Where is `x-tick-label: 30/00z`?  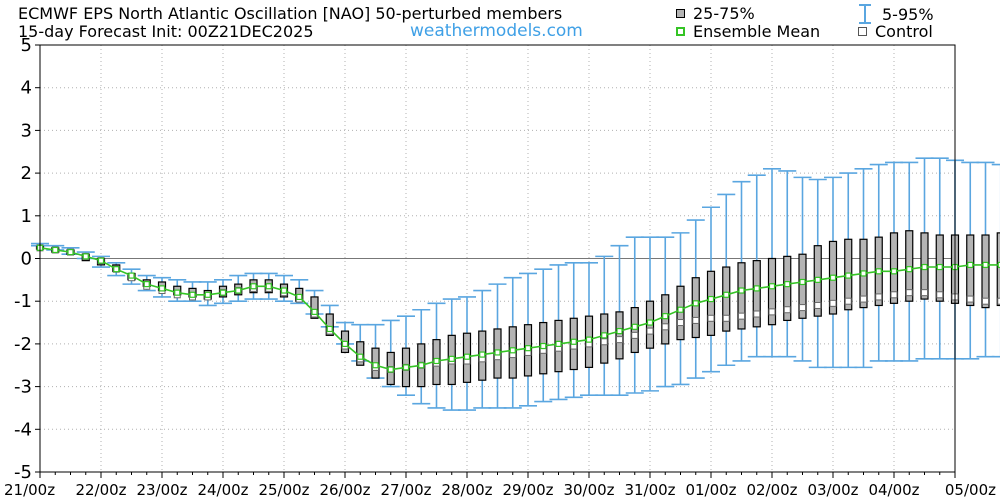 x-tick-label: 30/00z is located at coordinates (588, 490).